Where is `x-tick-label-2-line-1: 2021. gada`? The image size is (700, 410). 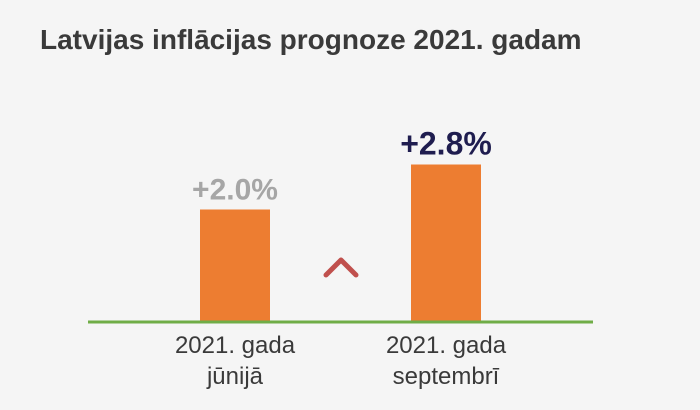 x-tick-label-2-line-1: 2021. gada is located at coordinates (446, 345).